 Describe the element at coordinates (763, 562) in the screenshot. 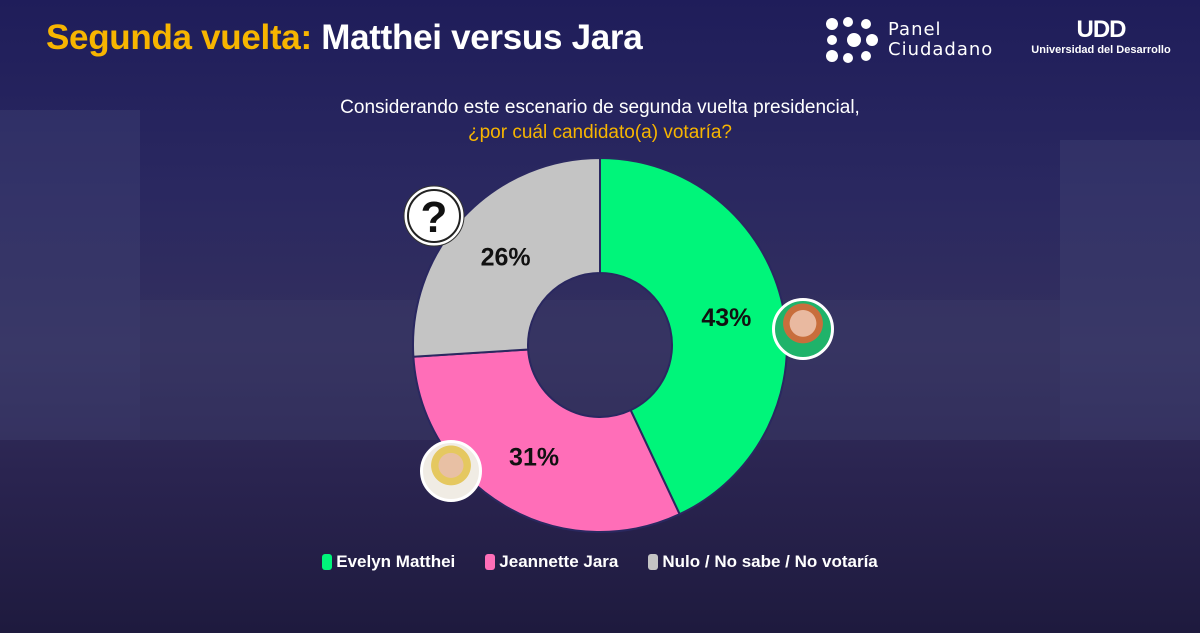

I see `legend-item-nulo: Nulo / No sabe / No votaría` at that location.